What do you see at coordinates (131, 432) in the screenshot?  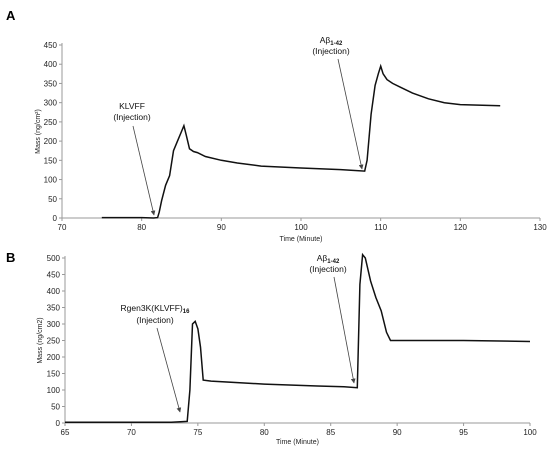 I see `panel-b-x-tick-label: 70` at bounding box center [131, 432].